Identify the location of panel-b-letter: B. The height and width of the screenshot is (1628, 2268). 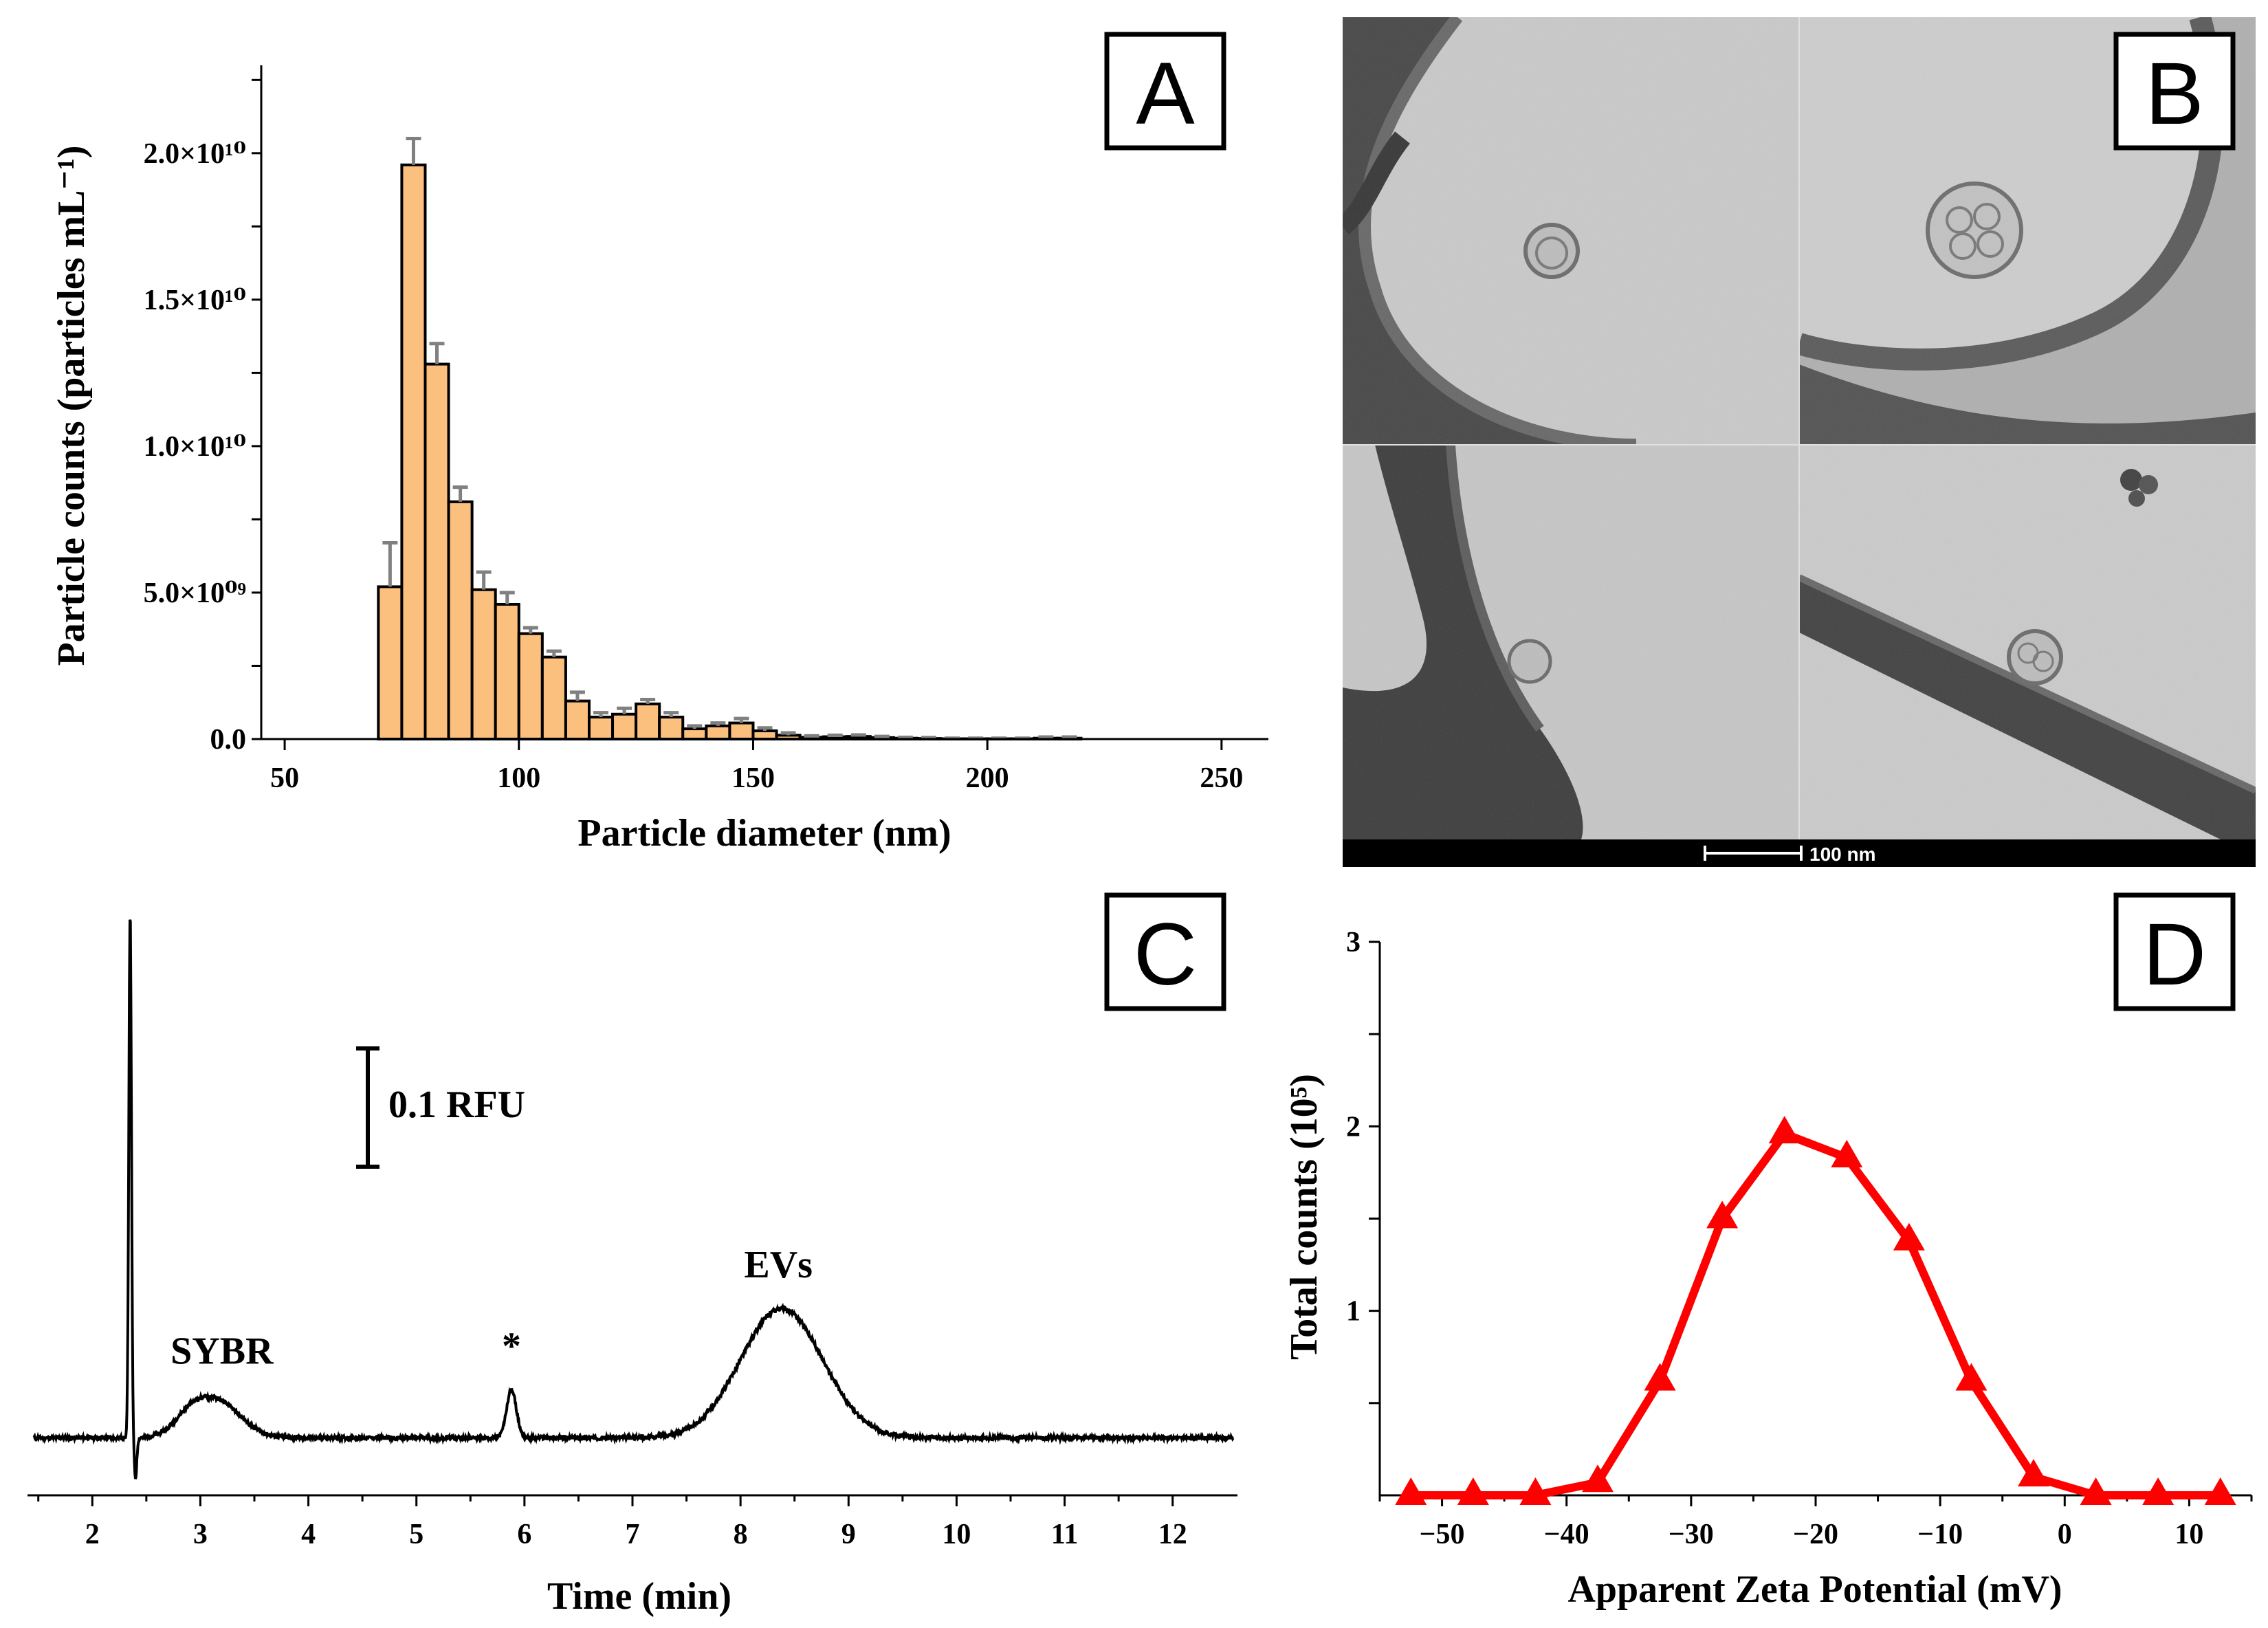
(2174, 94).